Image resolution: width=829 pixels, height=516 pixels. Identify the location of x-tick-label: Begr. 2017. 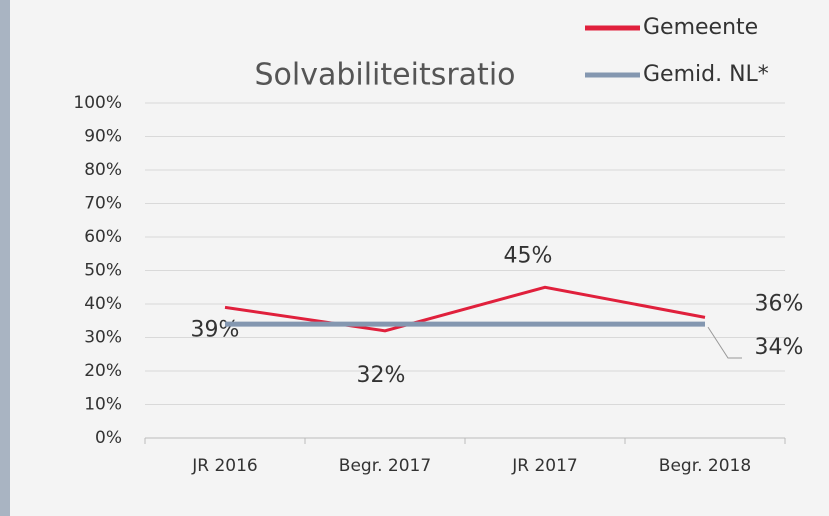
(385, 466).